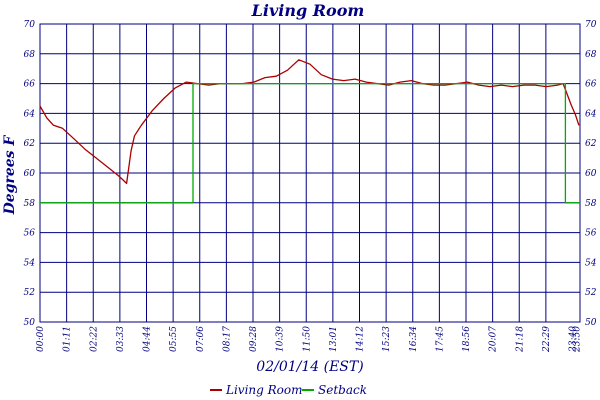 The image size is (600, 400). What do you see at coordinates (30, 234) in the screenshot?
I see `y-tick-label: 56` at bounding box center [30, 234].